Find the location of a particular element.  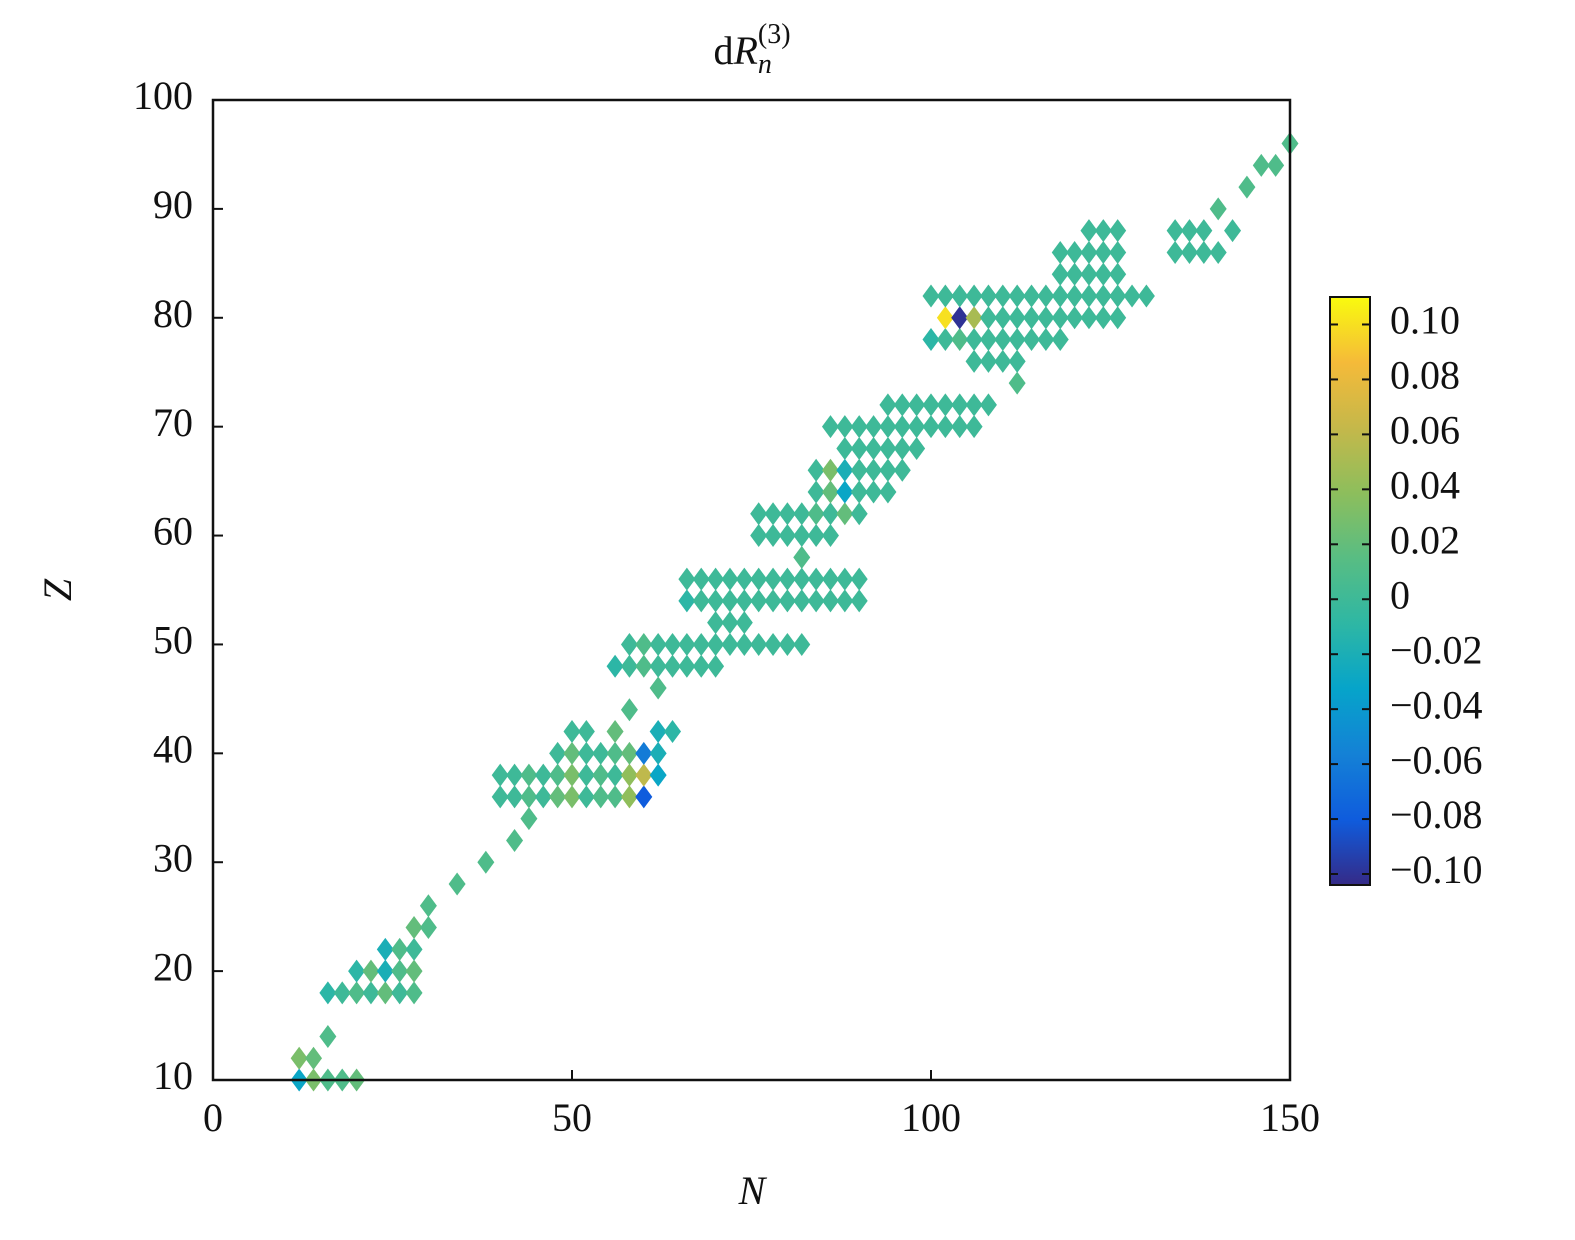

y-tick-label: 70 is located at coordinates (173, 422).